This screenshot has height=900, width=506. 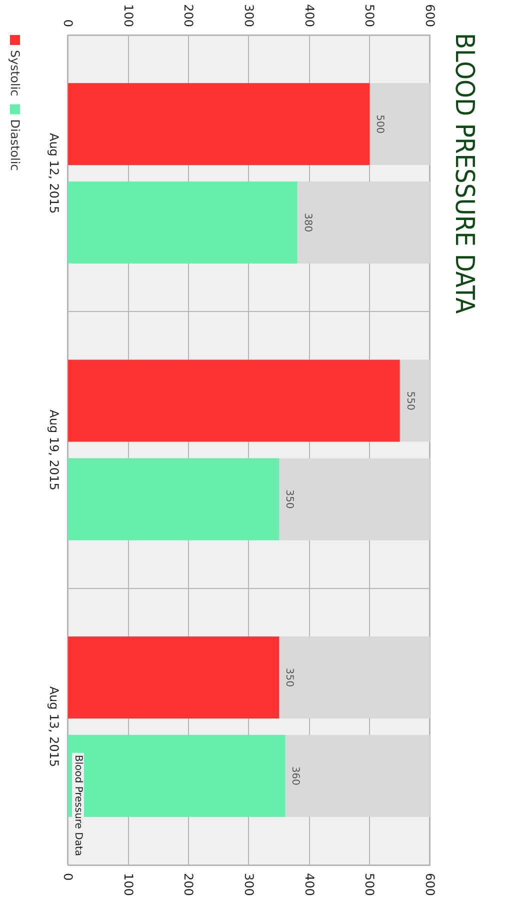 What do you see at coordinates (78, 805) in the screenshot?
I see `annotation: Blood Pressure Data` at bounding box center [78, 805].